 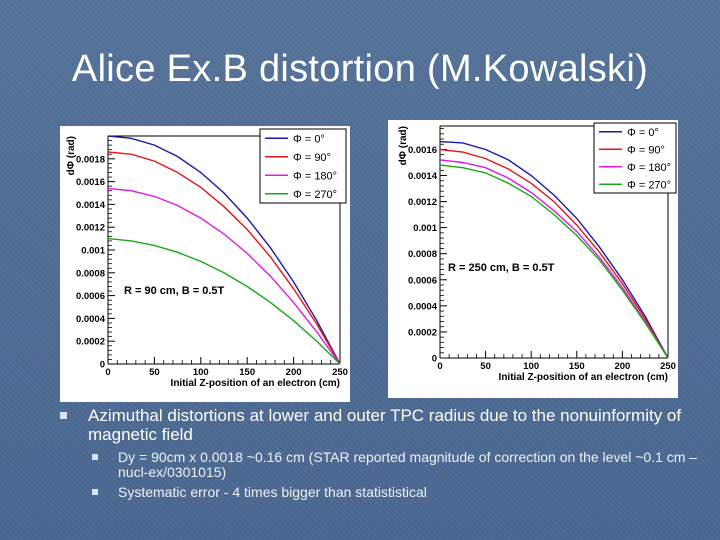 What do you see at coordinates (360, 69) in the screenshot?
I see `slide-title: Alice Ex.B distortion (M.Kowalski)` at bounding box center [360, 69].